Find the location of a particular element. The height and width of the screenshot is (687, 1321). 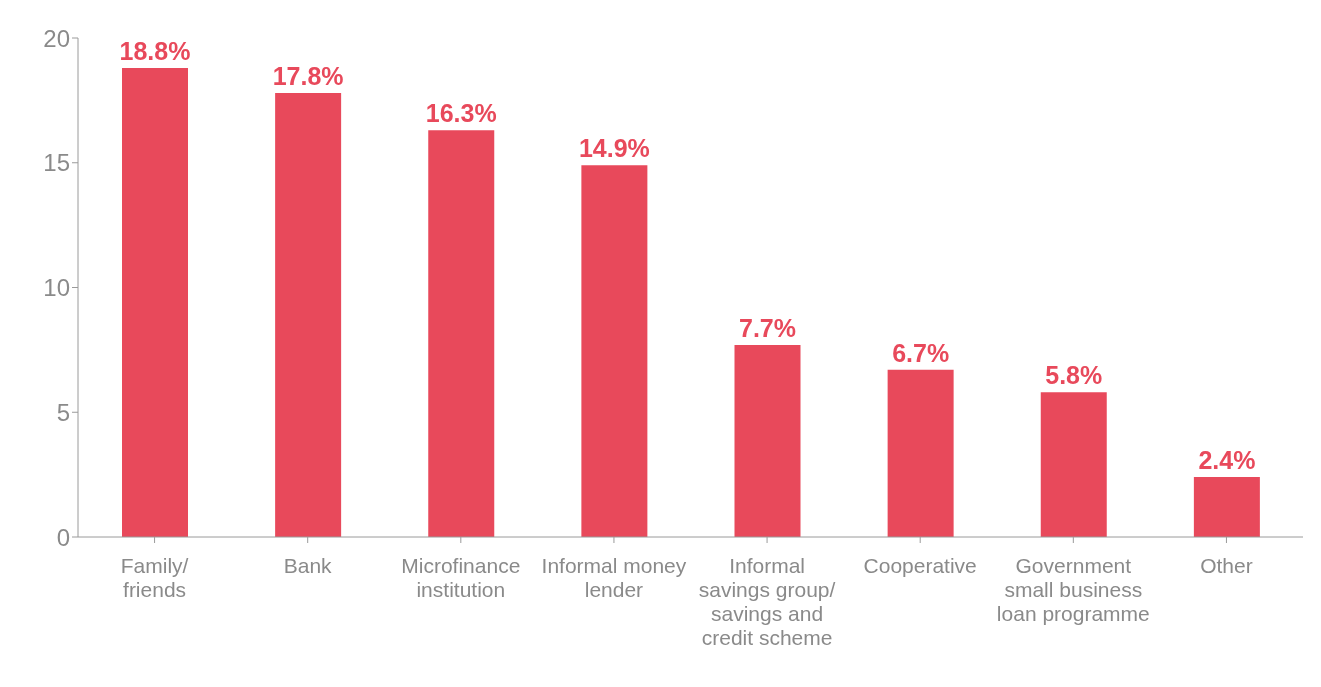

data-label: 16.3% is located at coordinates (461, 113).